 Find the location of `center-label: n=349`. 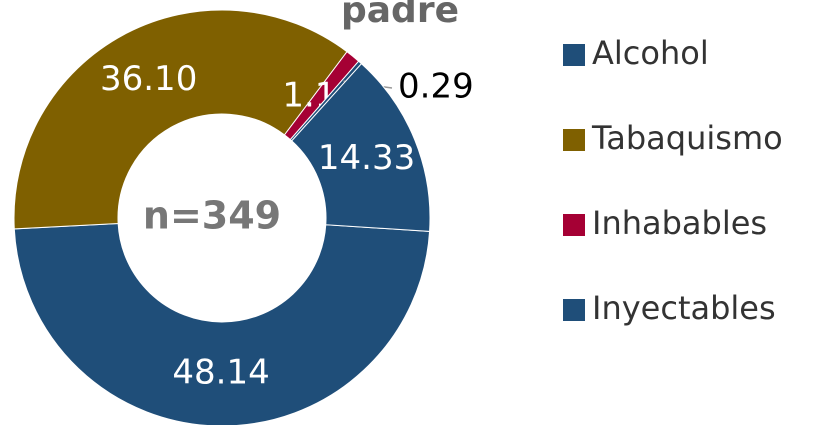

center-label: n=349 is located at coordinates (212, 216).